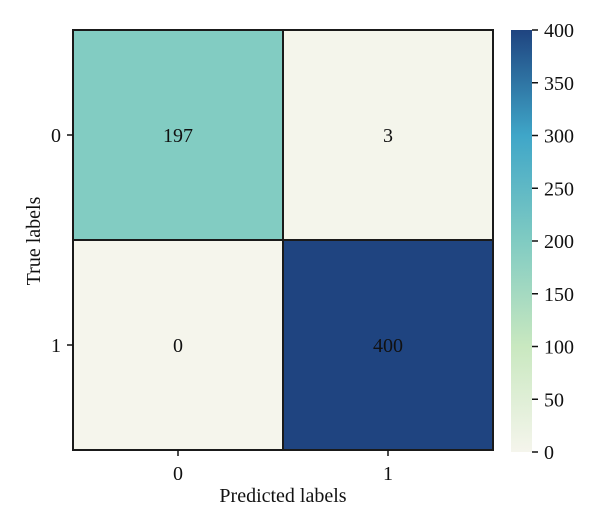 The image size is (600, 525). Describe the element at coordinates (56, 136) in the screenshot. I see `y-tick-label-0: 0` at that location.